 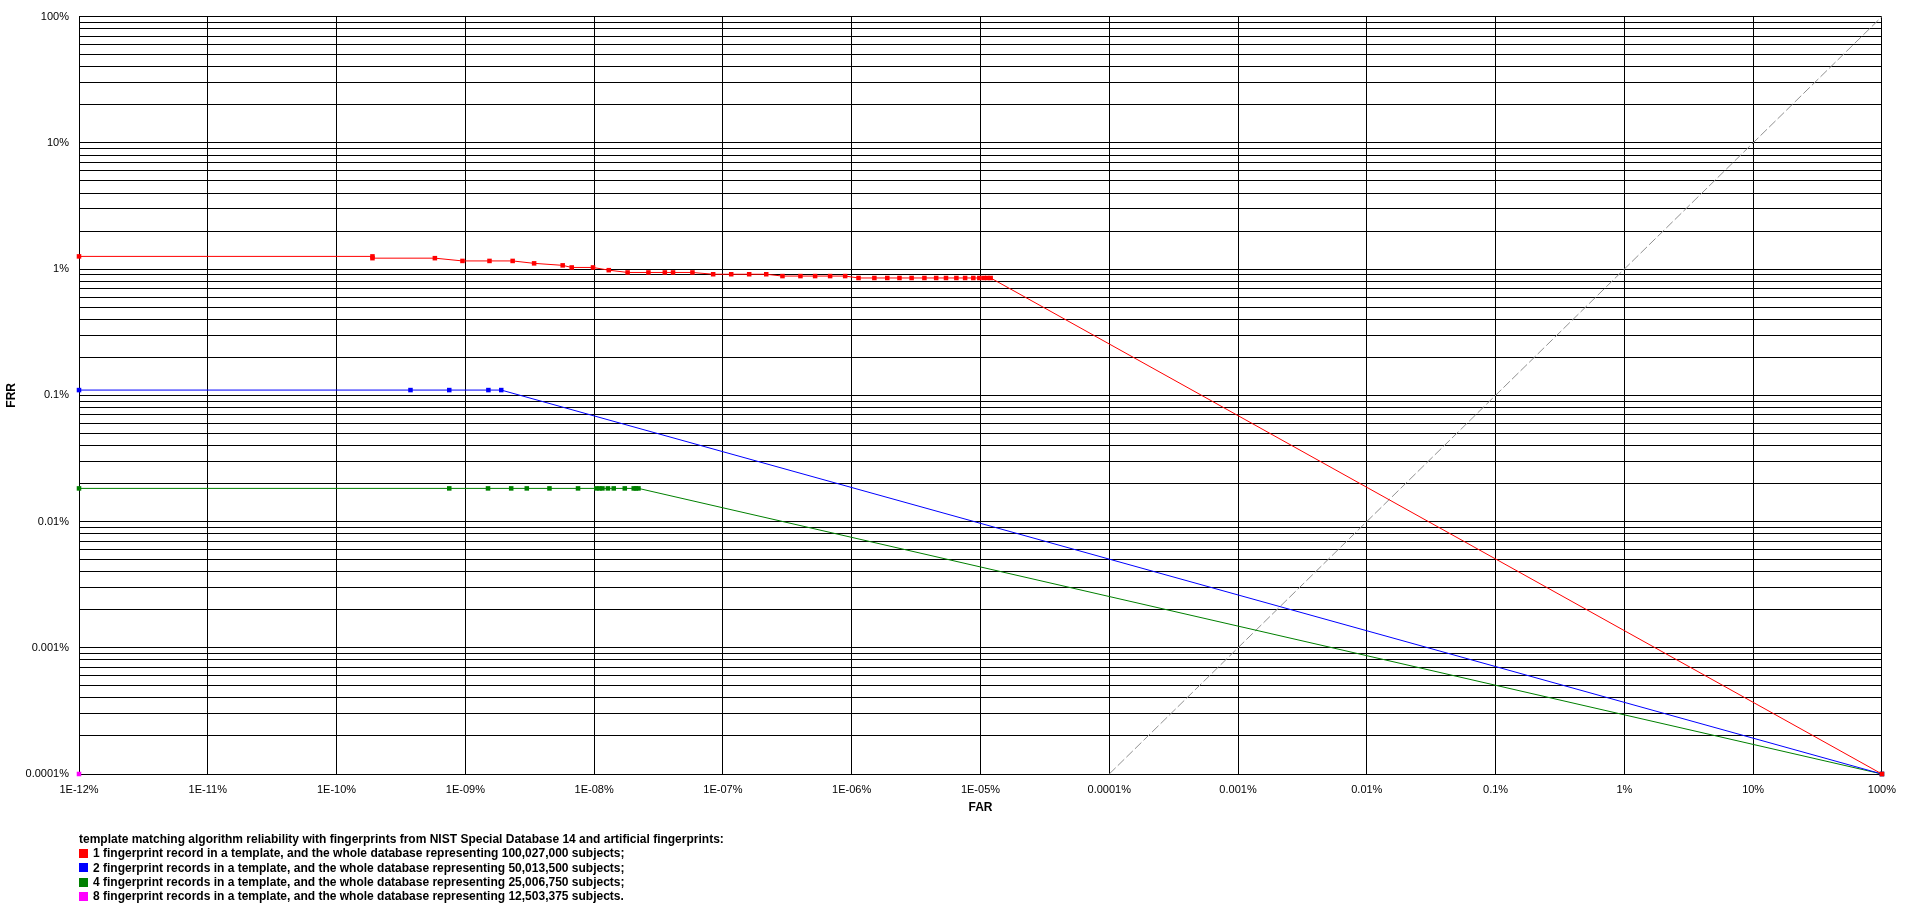 I want to click on y-tick-label: 1%, so click(x=61, y=268).